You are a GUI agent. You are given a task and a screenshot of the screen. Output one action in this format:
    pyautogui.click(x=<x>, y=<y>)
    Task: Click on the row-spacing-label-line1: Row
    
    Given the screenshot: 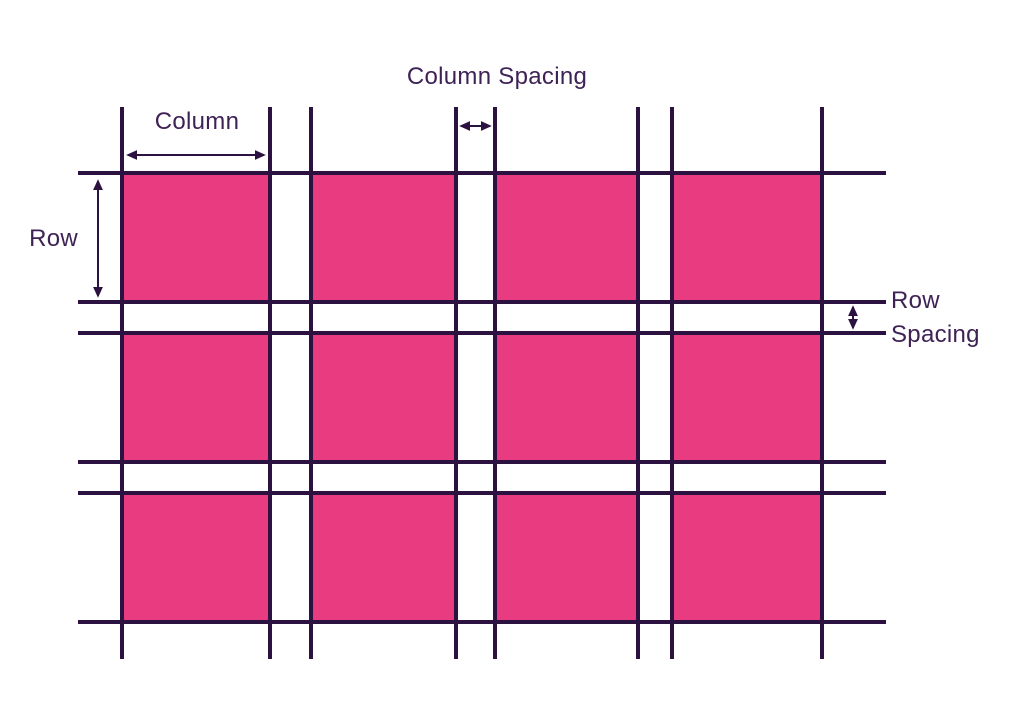 What is the action you would take?
    pyautogui.click(x=915, y=300)
    